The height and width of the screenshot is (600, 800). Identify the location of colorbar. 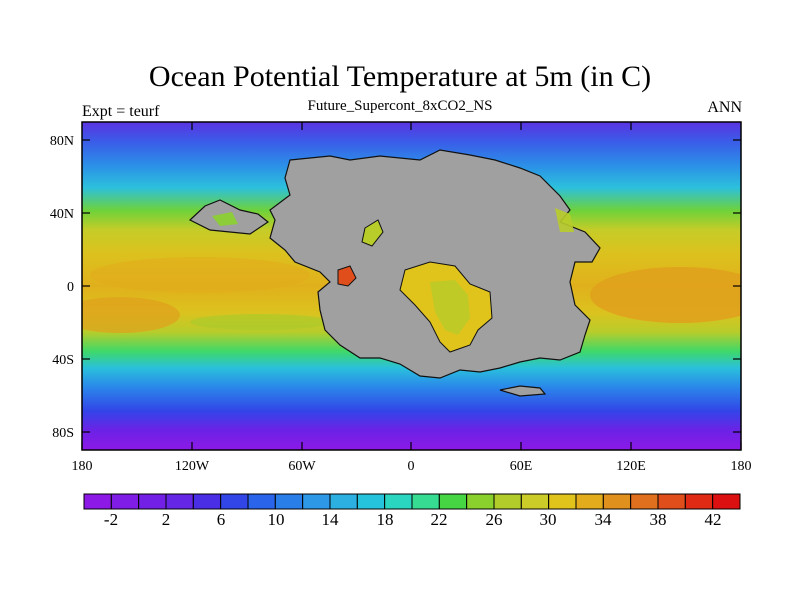
(412, 501).